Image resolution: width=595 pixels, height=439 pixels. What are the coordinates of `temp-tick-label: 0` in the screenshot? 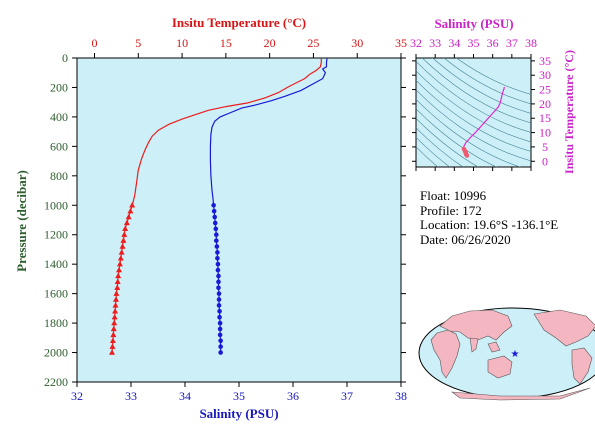 It's located at (95, 43).